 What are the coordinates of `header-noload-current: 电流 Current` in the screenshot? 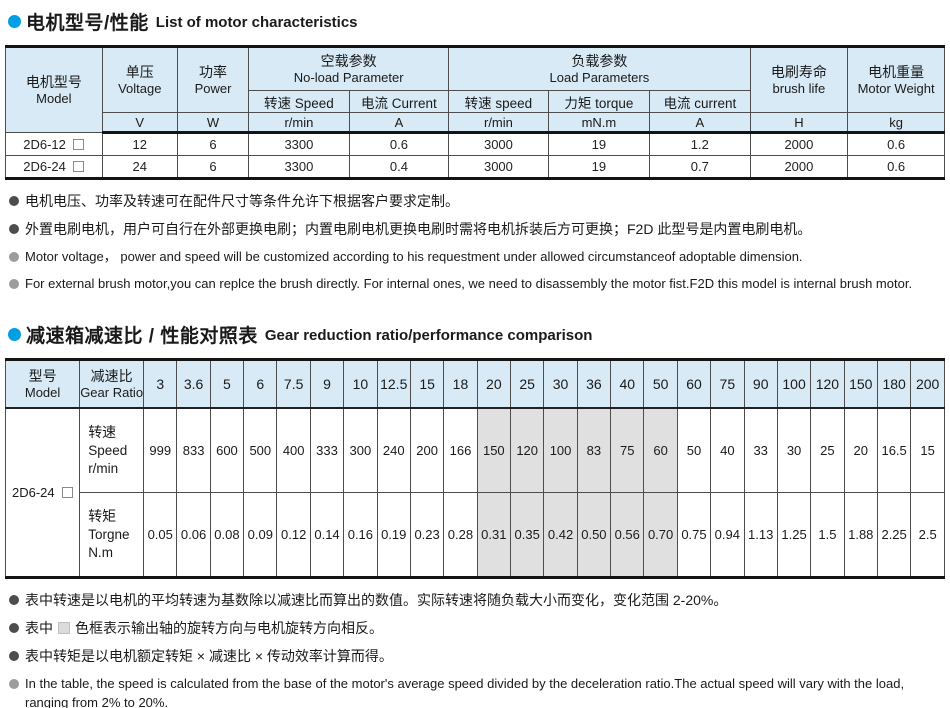 It's located at (399, 101).